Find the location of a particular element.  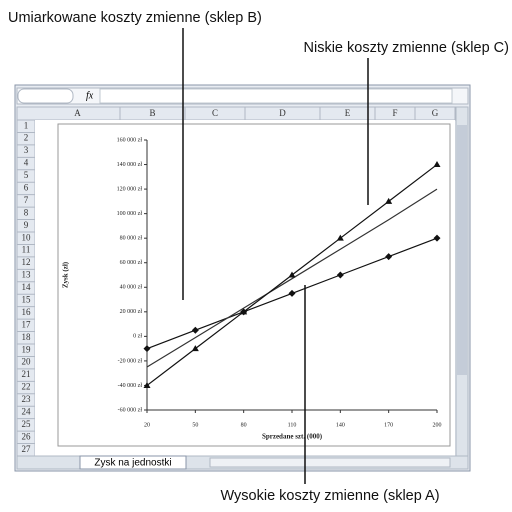

x-tick-label: 80 is located at coordinates (244, 425).